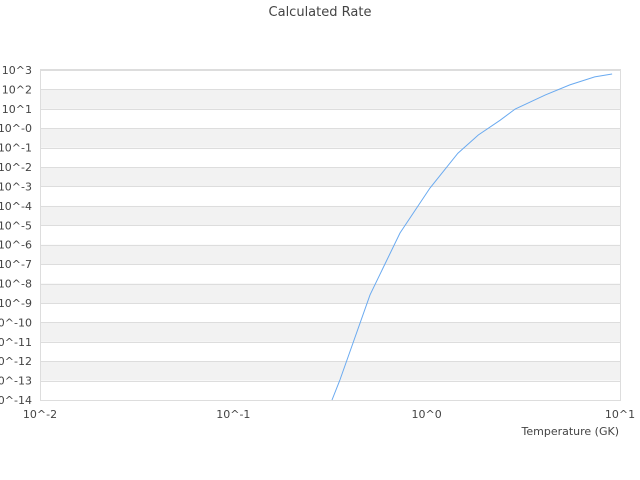 Image resolution: width=640 pixels, height=480 pixels. Describe the element at coordinates (16, 322) in the screenshot. I see `y-tick-label: 10^-10` at that location.